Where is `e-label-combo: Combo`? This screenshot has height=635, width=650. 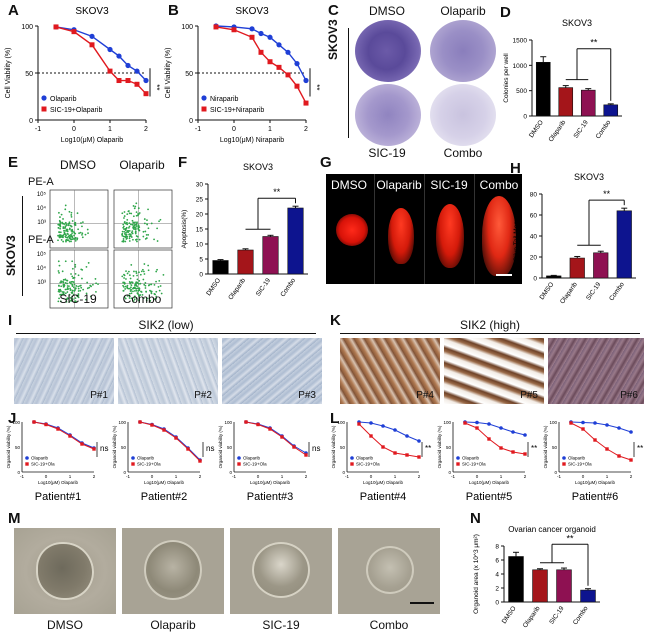 e-label-combo: Combo is located at coordinates (142, 299).